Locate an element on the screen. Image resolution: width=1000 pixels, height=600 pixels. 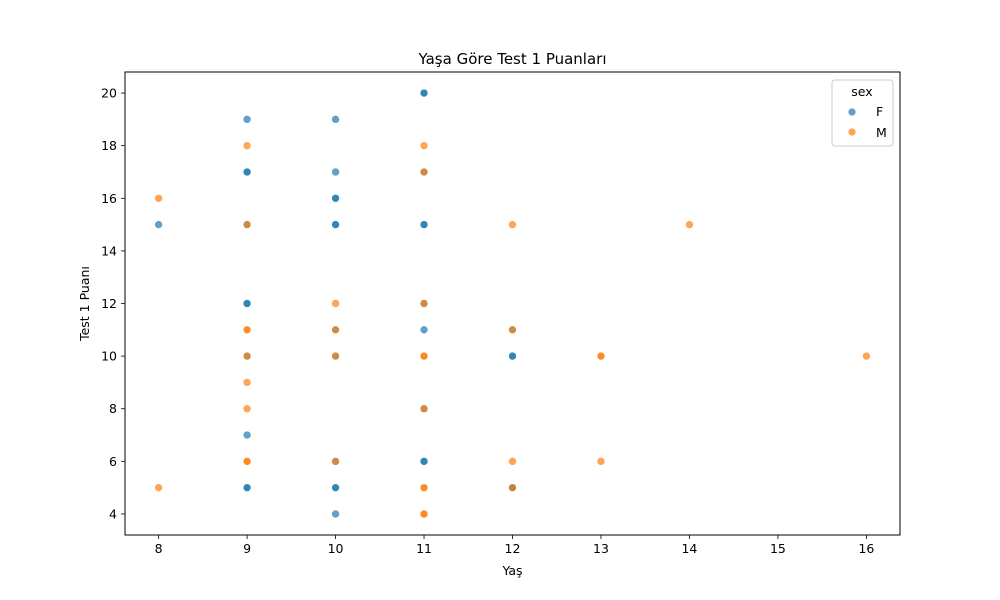
x-tick-label: 12 is located at coordinates (513, 548).